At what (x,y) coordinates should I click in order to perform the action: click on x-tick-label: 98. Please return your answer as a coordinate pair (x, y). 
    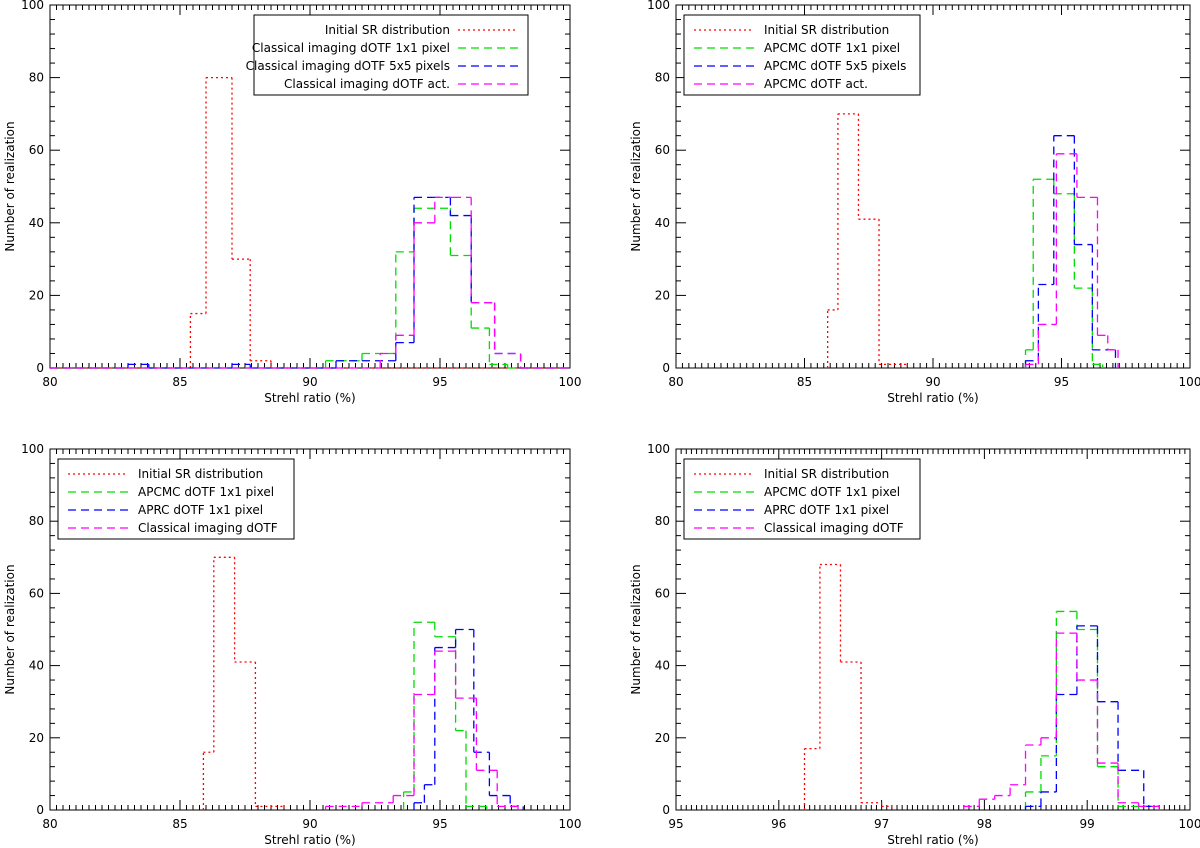
    Looking at the image, I should click on (984, 824).